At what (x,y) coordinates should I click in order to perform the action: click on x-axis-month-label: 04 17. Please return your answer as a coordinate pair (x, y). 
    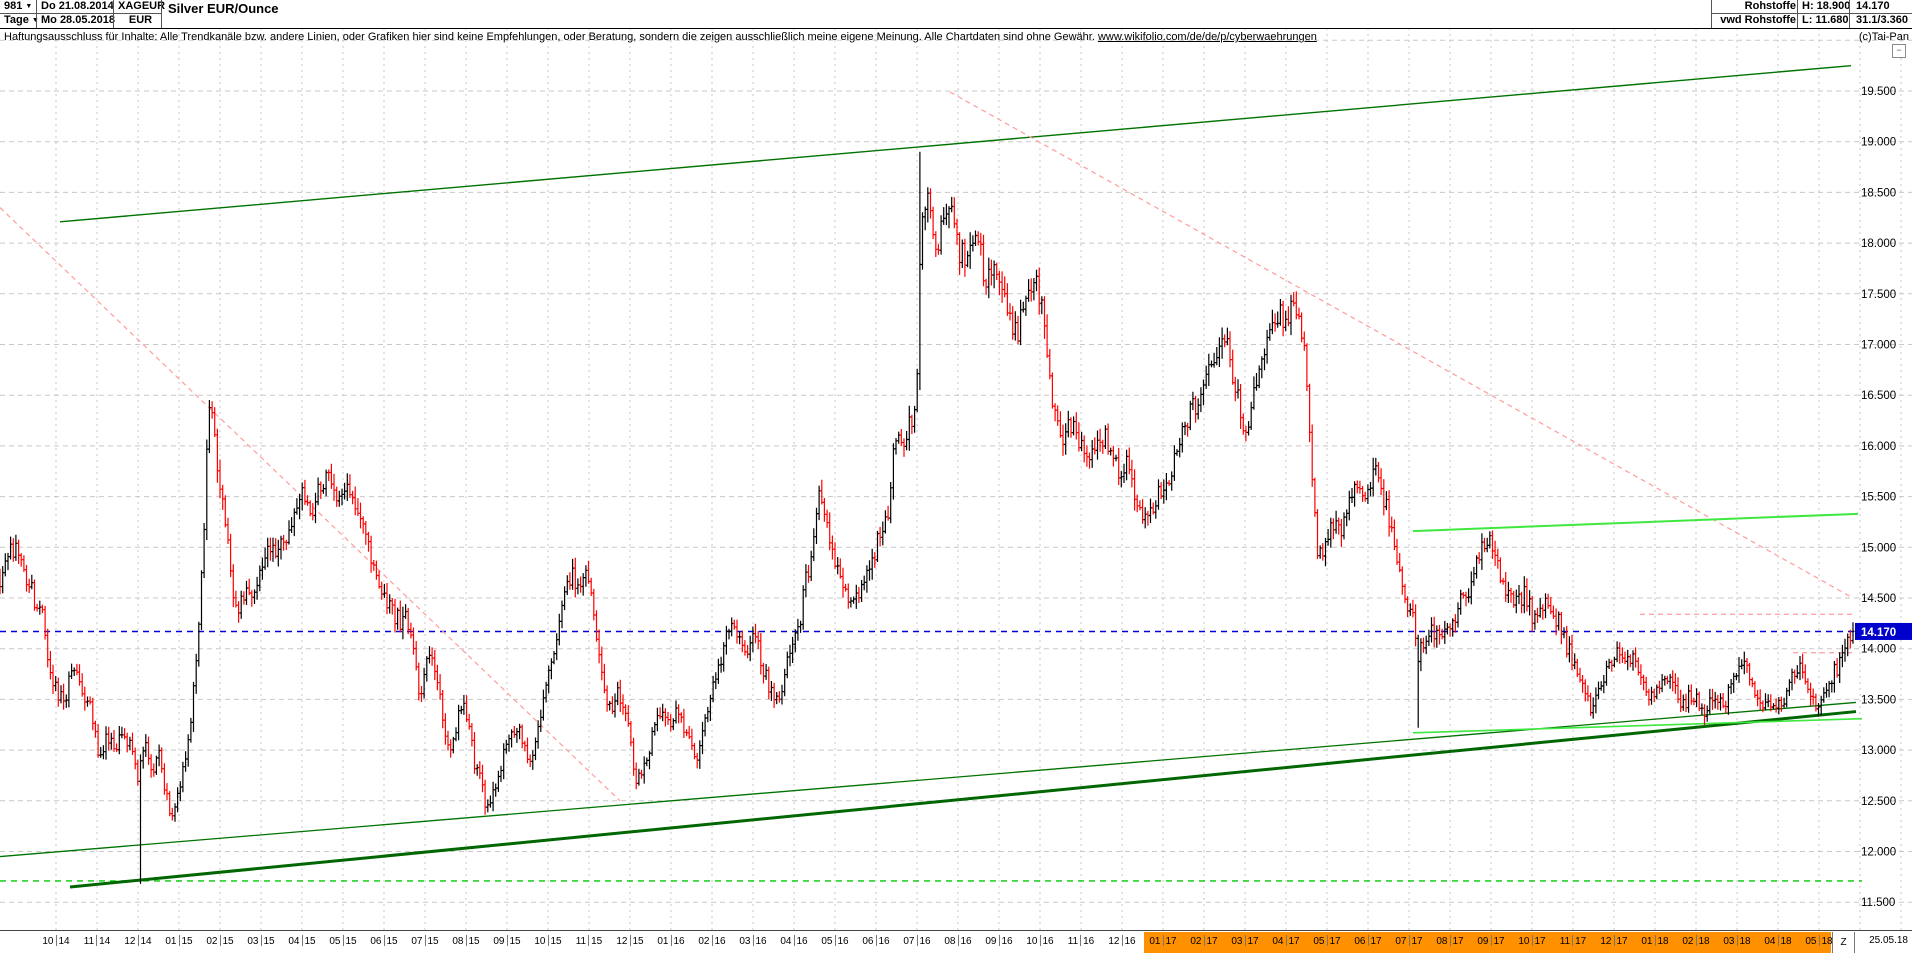
    Looking at the image, I should click on (1286, 941).